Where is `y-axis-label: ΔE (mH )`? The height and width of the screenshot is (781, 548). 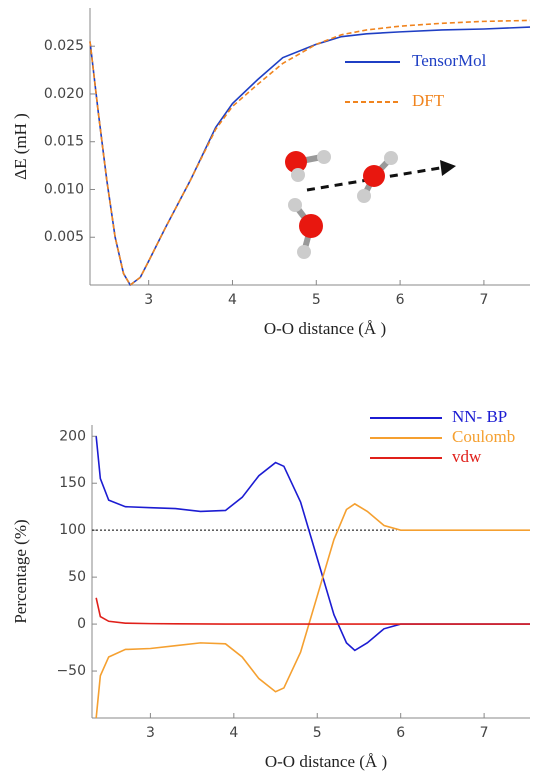
y-axis-label: ΔE (mH ) is located at coordinates (20, 146).